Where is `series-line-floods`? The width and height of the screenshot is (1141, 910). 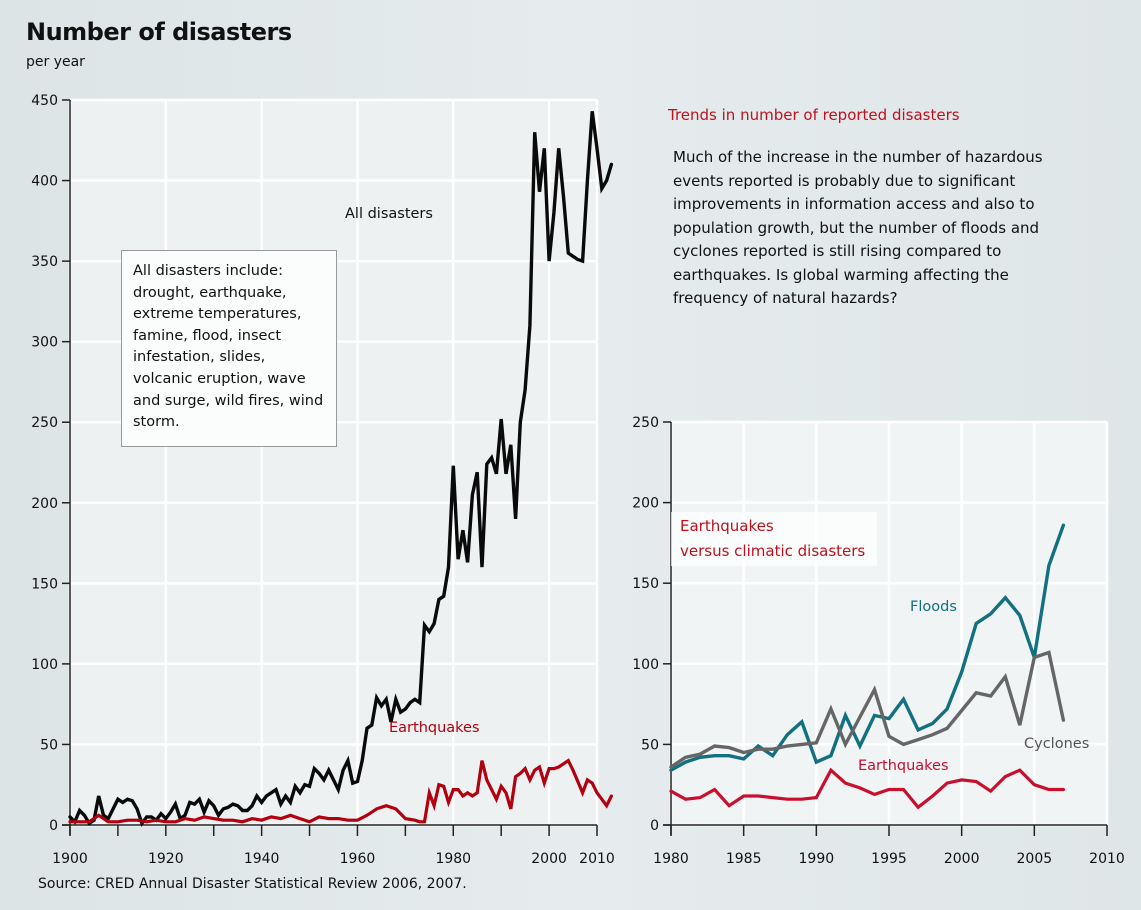
series-line-floods is located at coordinates (867, 647).